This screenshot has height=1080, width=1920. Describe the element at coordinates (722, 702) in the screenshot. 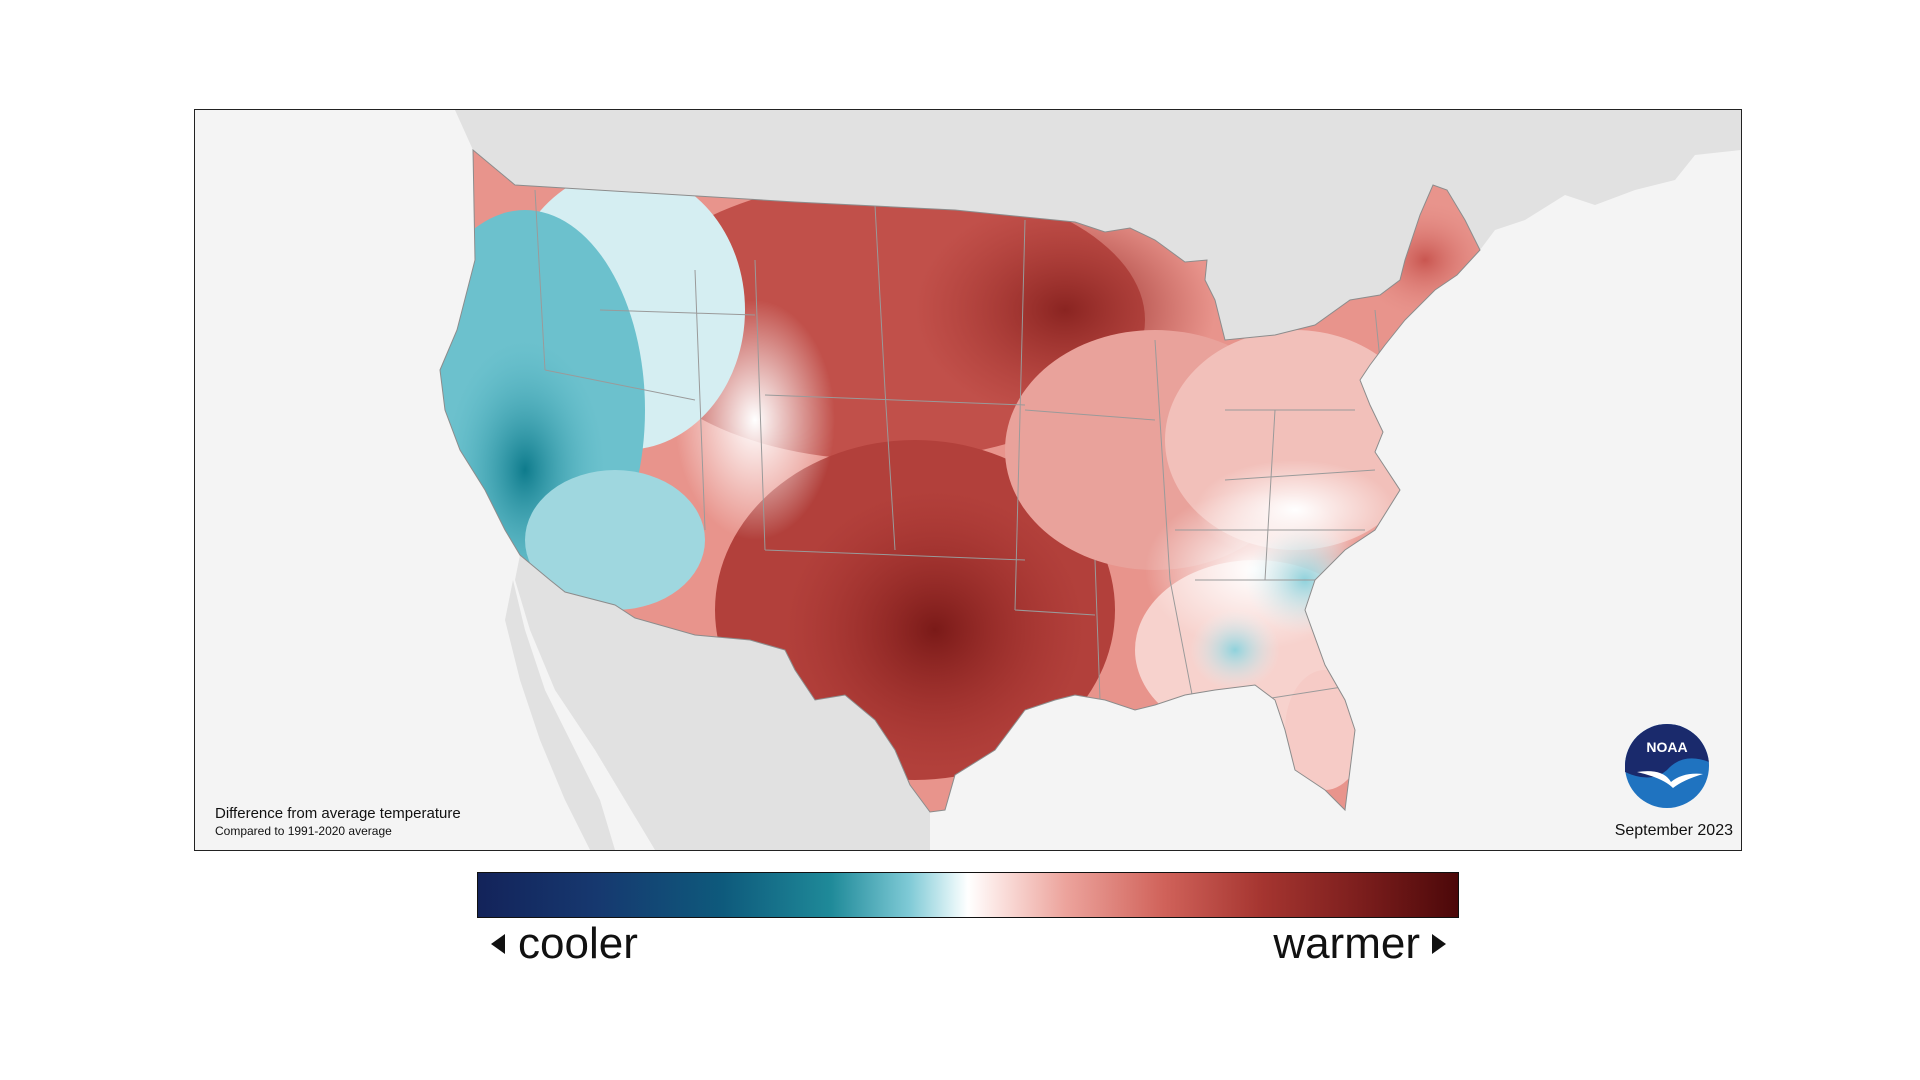

I see `mexico-land` at that location.